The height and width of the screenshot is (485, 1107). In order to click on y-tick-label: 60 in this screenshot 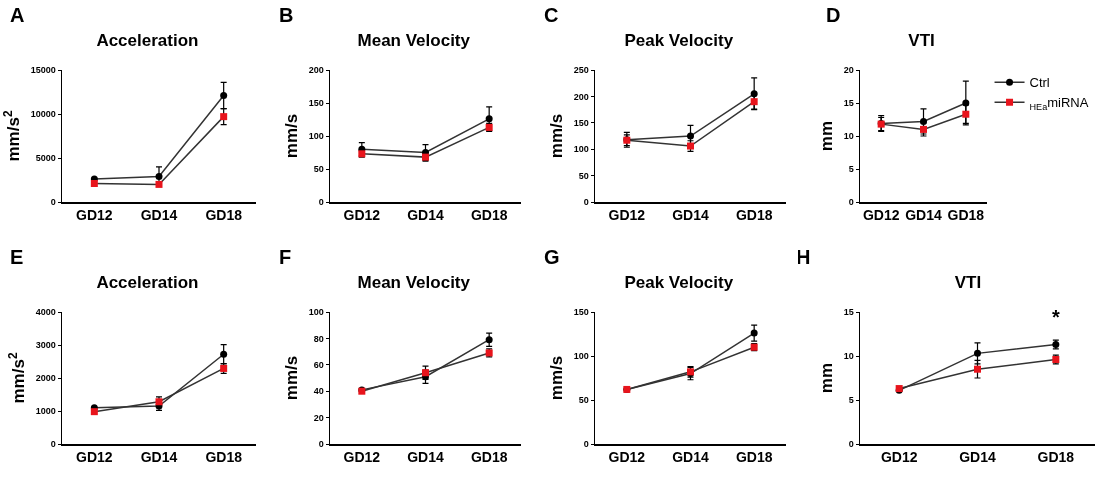, I will do `click(318, 364)`.